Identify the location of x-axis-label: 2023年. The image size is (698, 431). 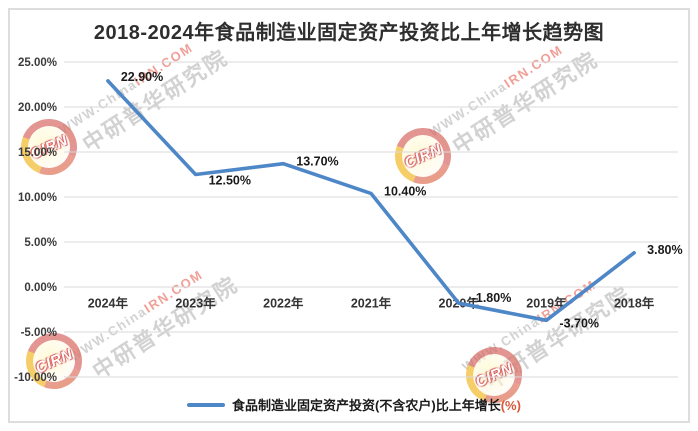
(195, 303).